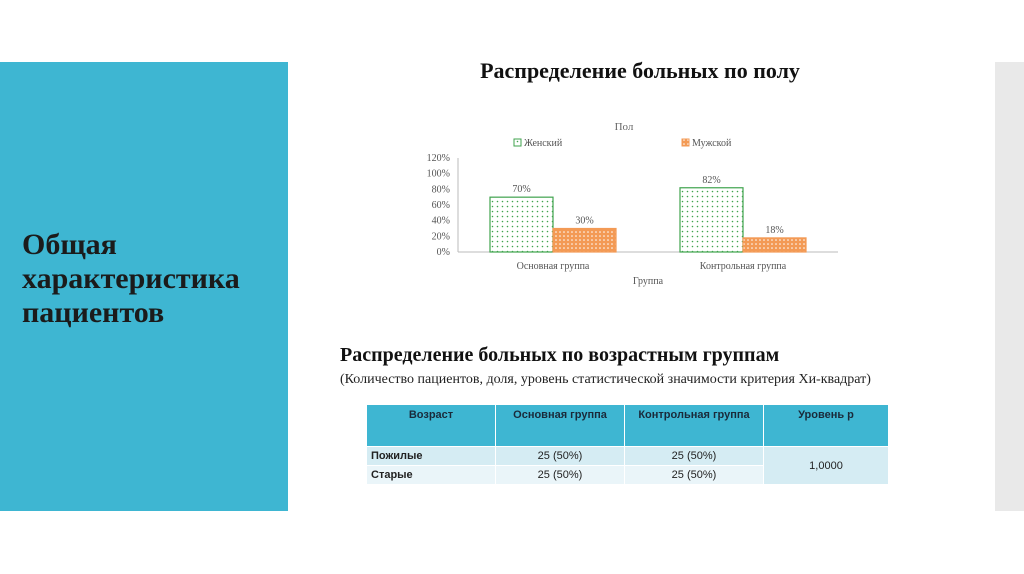 The height and width of the screenshot is (574, 1024). What do you see at coordinates (441, 221) in the screenshot?
I see `y-tick-label: 40%` at bounding box center [441, 221].